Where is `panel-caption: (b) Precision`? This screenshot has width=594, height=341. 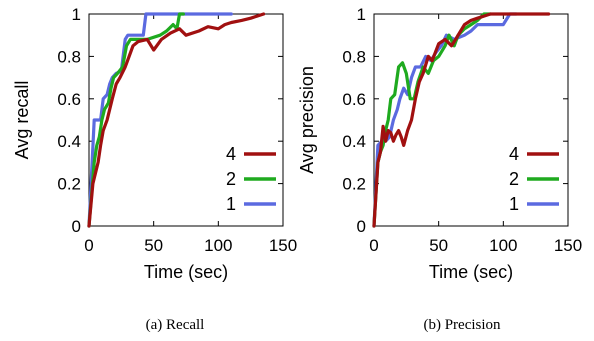 panel-caption: (b) Precision is located at coordinates (462, 325).